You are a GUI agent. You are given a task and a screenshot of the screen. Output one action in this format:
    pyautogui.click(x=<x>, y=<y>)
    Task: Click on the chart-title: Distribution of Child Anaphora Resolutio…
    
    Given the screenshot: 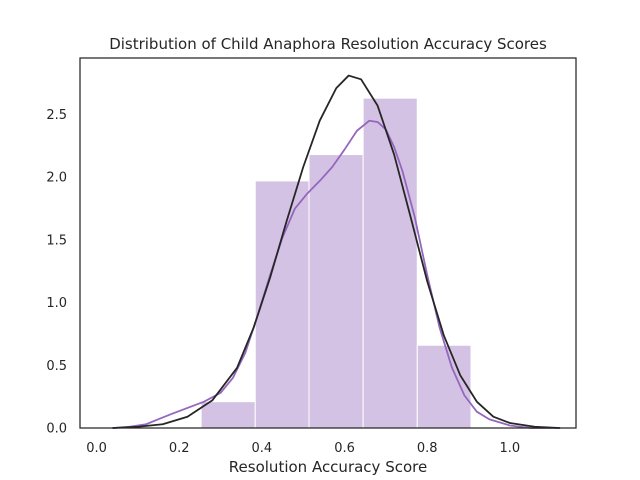 What is the action you would take?
    pyautogui.click(x=328, y=44)
    